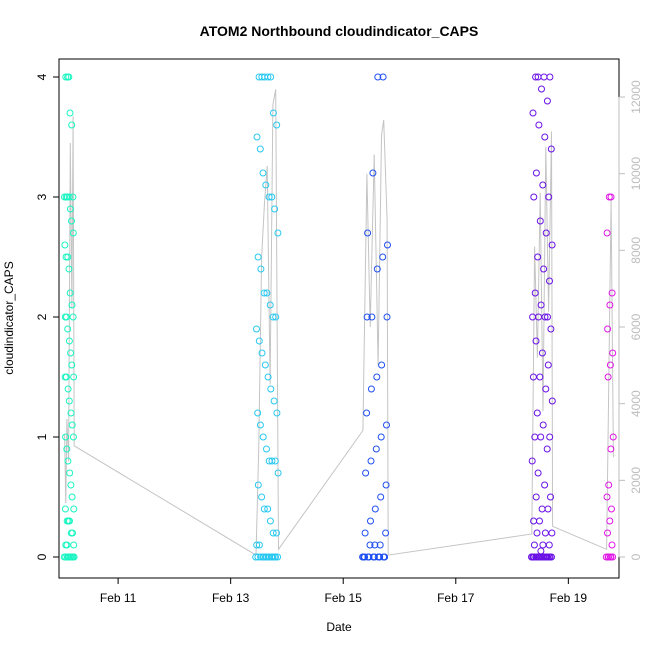  I want to click on x-tick-label: Feb 11, so click(118, 598).